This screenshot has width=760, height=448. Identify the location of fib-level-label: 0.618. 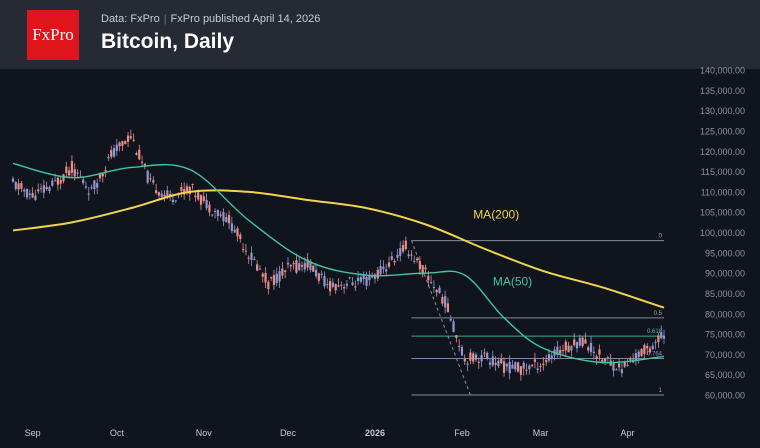
(655, 332).